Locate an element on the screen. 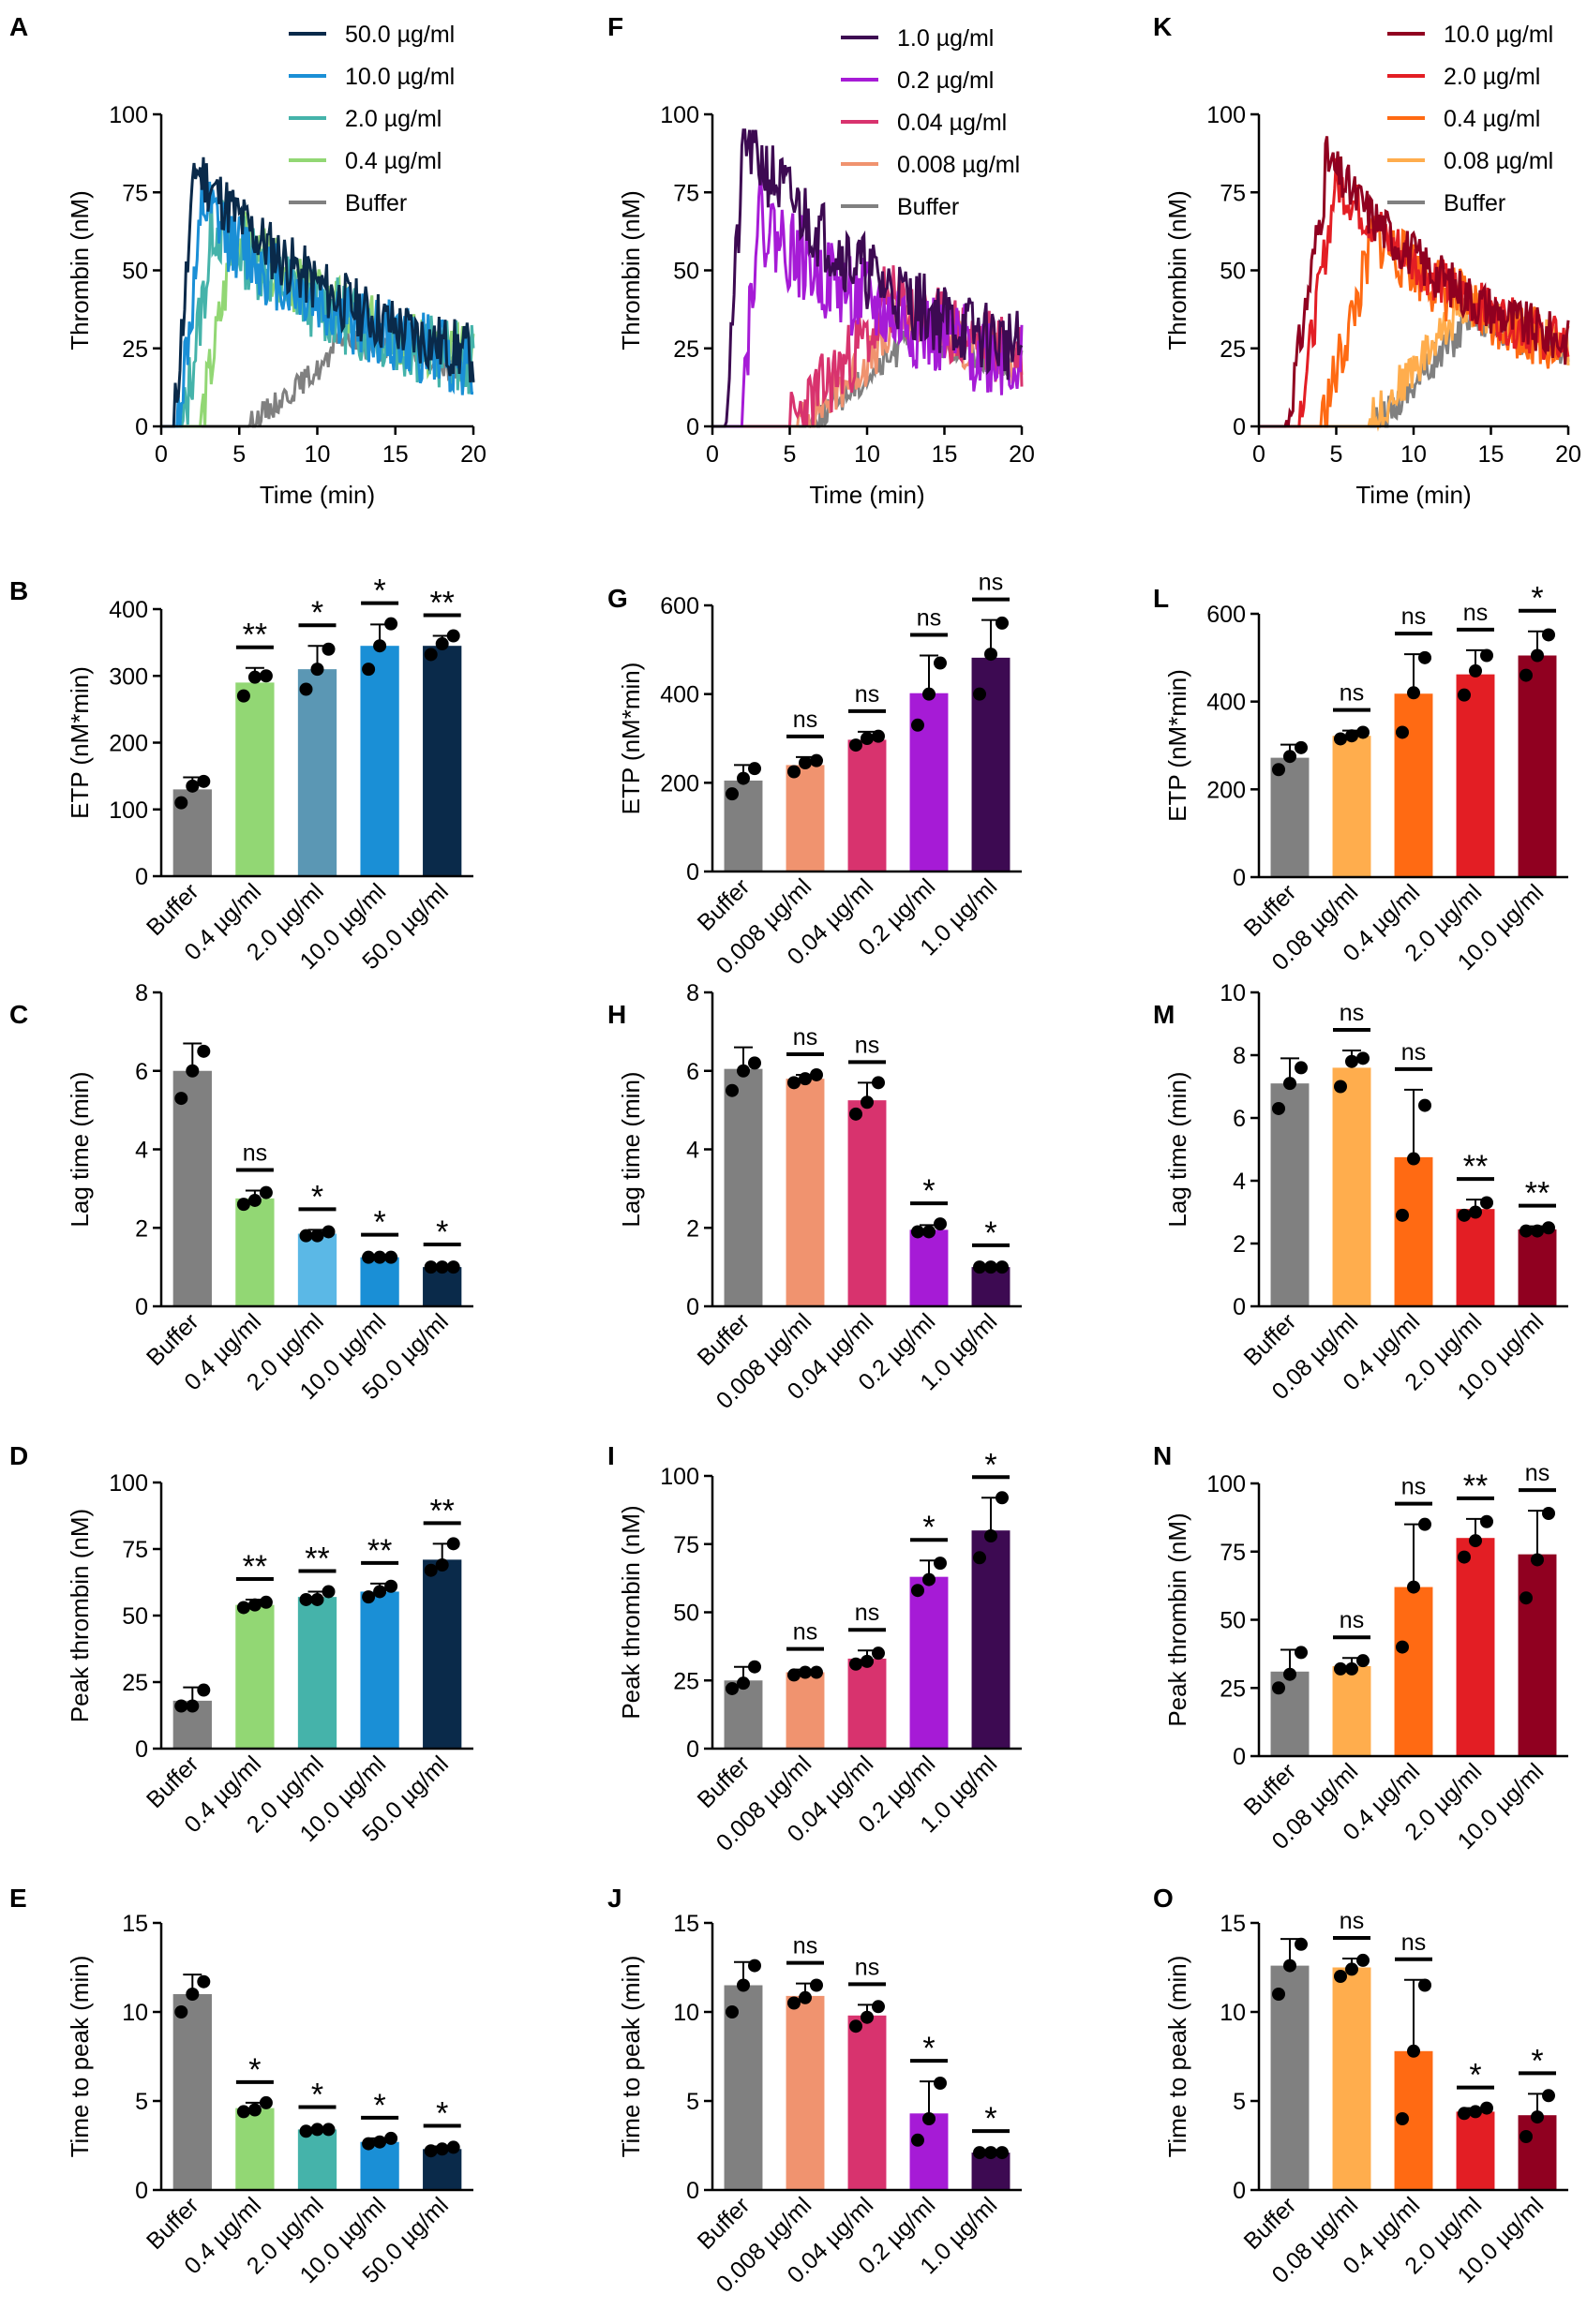 The image size is (1587, 2324). legend-label: 2.0 µg/ml is located at coordinates (1492, 77).